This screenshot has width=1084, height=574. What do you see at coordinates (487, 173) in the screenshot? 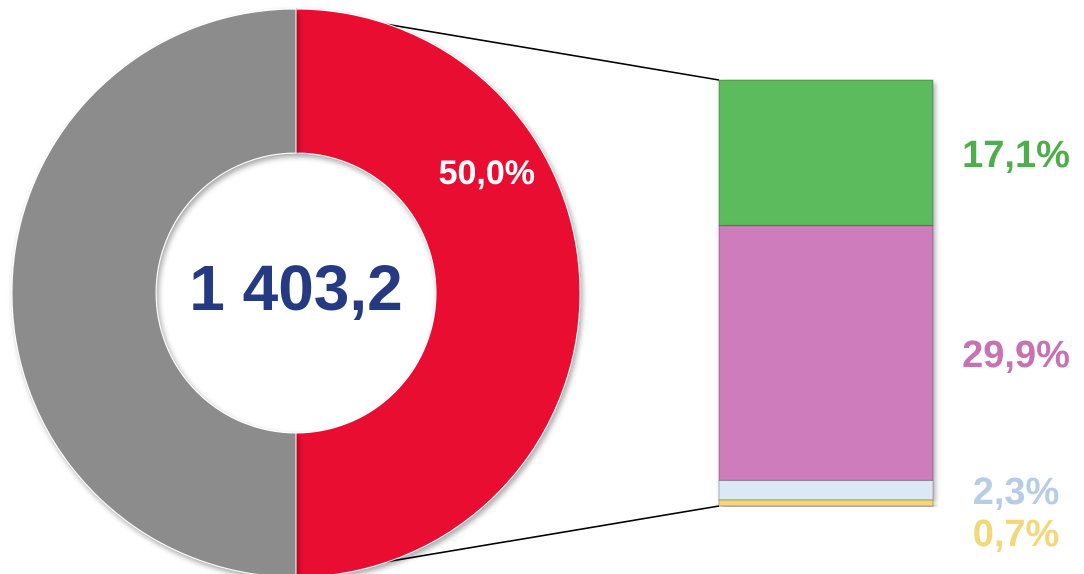
I see `doughnut-slice-label-0: 50,0%` at bounding box center [487, 173].